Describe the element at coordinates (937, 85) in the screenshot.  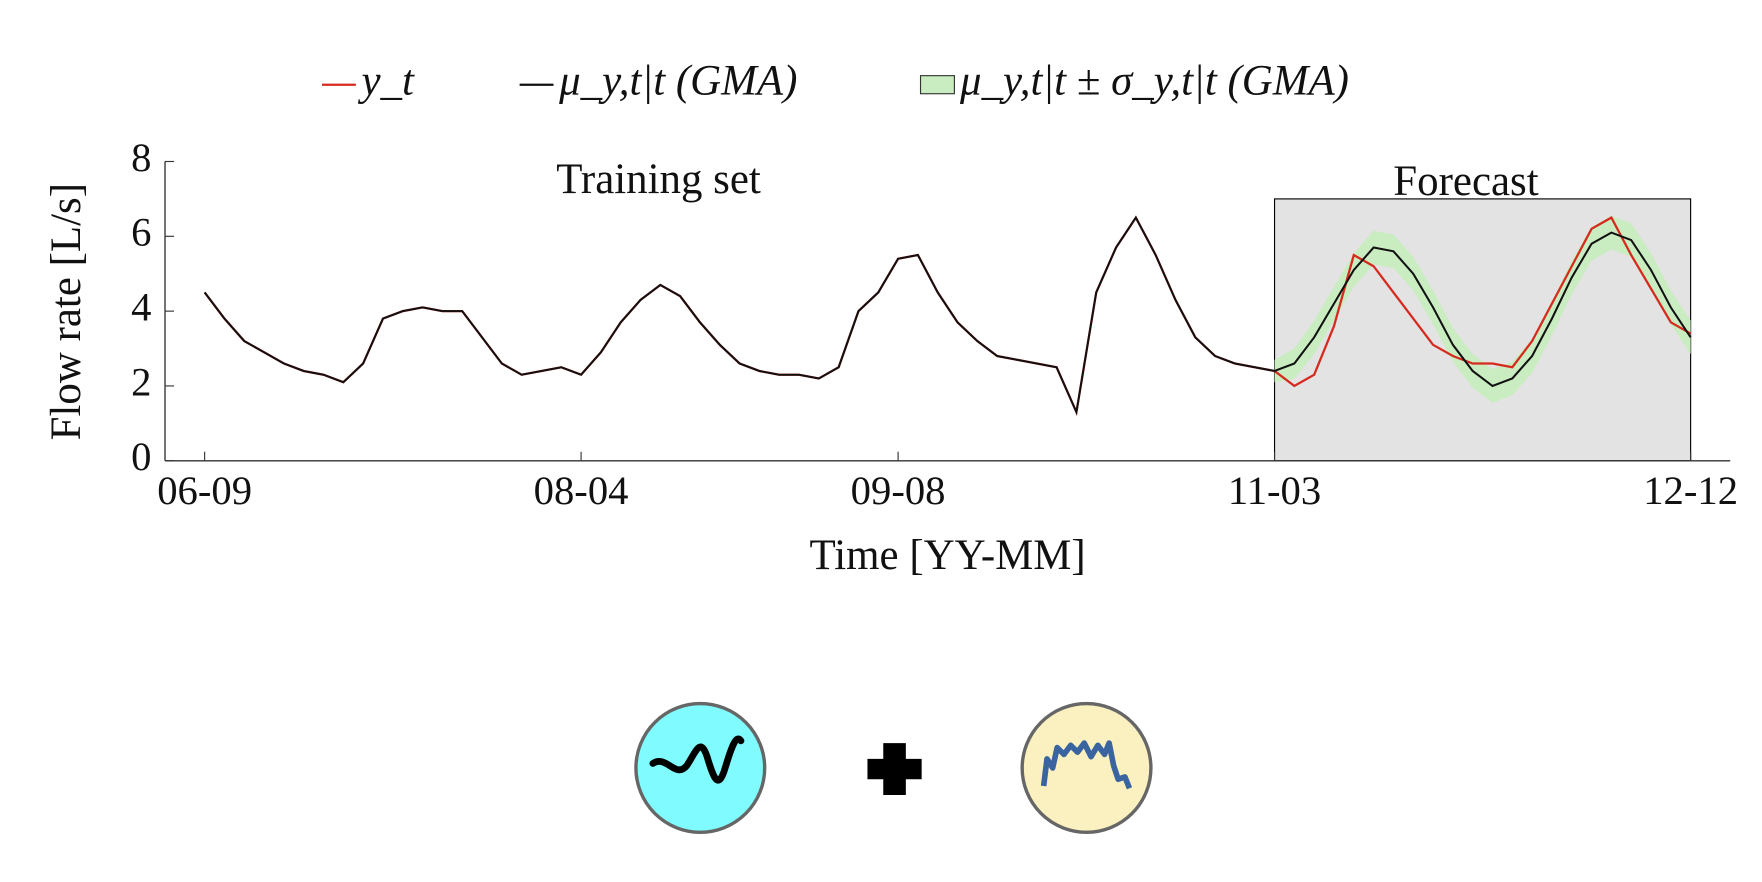
I see `legend-swatch` at that location.